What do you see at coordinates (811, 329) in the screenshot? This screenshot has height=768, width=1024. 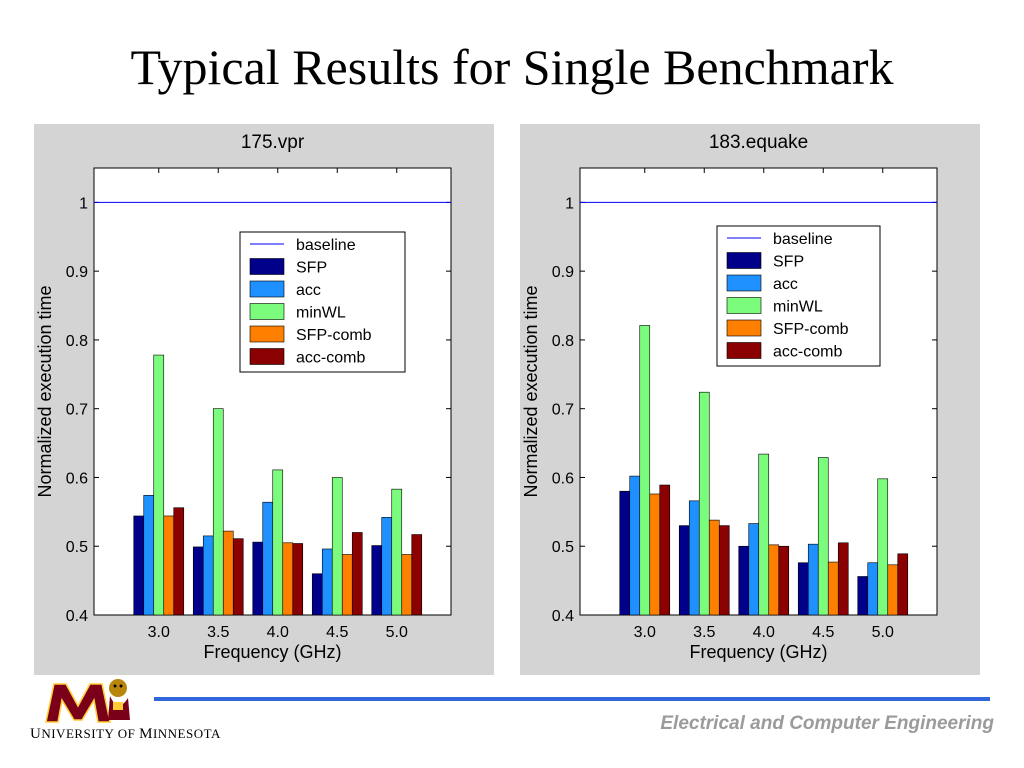 I see `legend-label: SFP-comb` at bounding box center [811, 329].